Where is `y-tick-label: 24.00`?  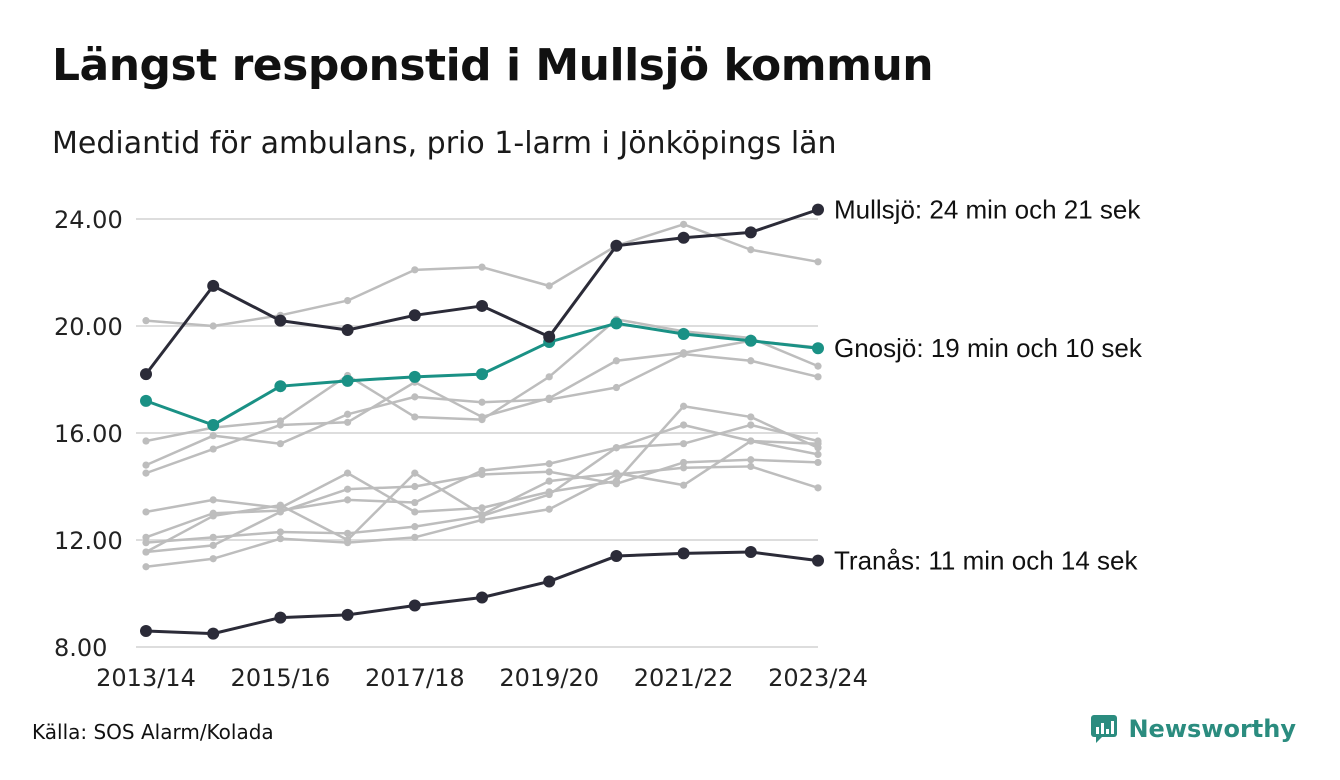 y-tick-label: 24.00 is located at coordinates (88, 220).